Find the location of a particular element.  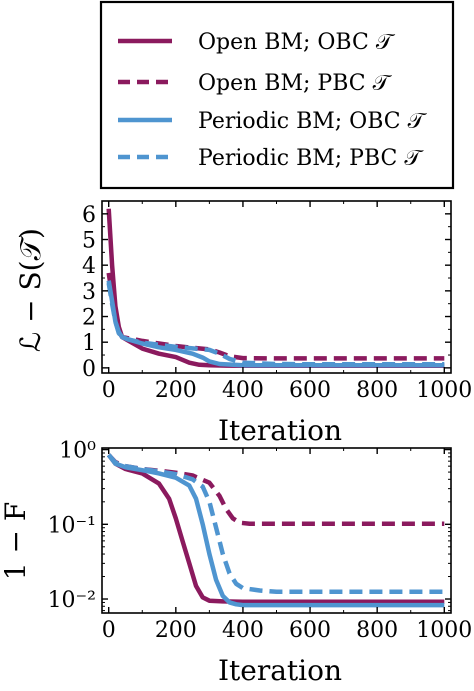

y-tick-label: 0 is located at coordinates (89, 369).